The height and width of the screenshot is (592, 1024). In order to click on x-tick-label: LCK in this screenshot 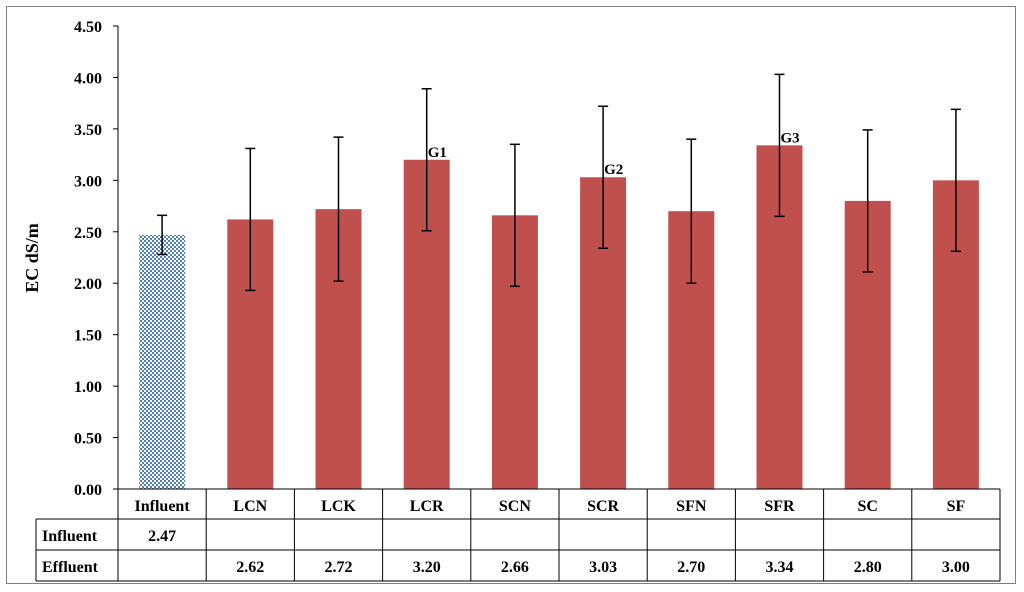, I will do `click(338, 506)`.